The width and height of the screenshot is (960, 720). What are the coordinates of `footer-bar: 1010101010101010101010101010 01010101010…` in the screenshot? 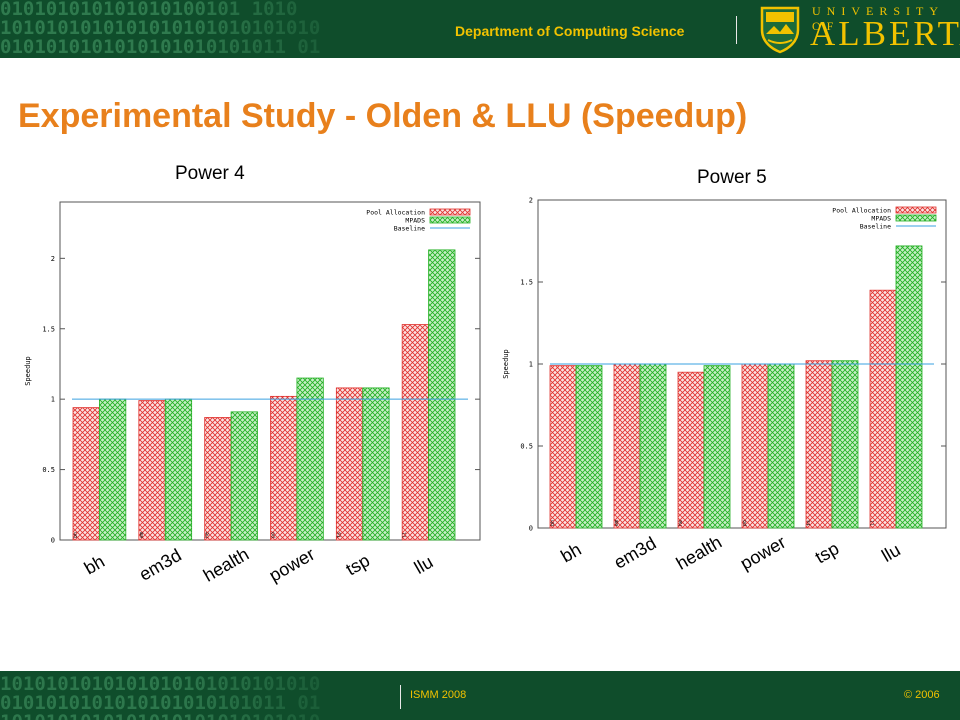 It's located at (480, 695).